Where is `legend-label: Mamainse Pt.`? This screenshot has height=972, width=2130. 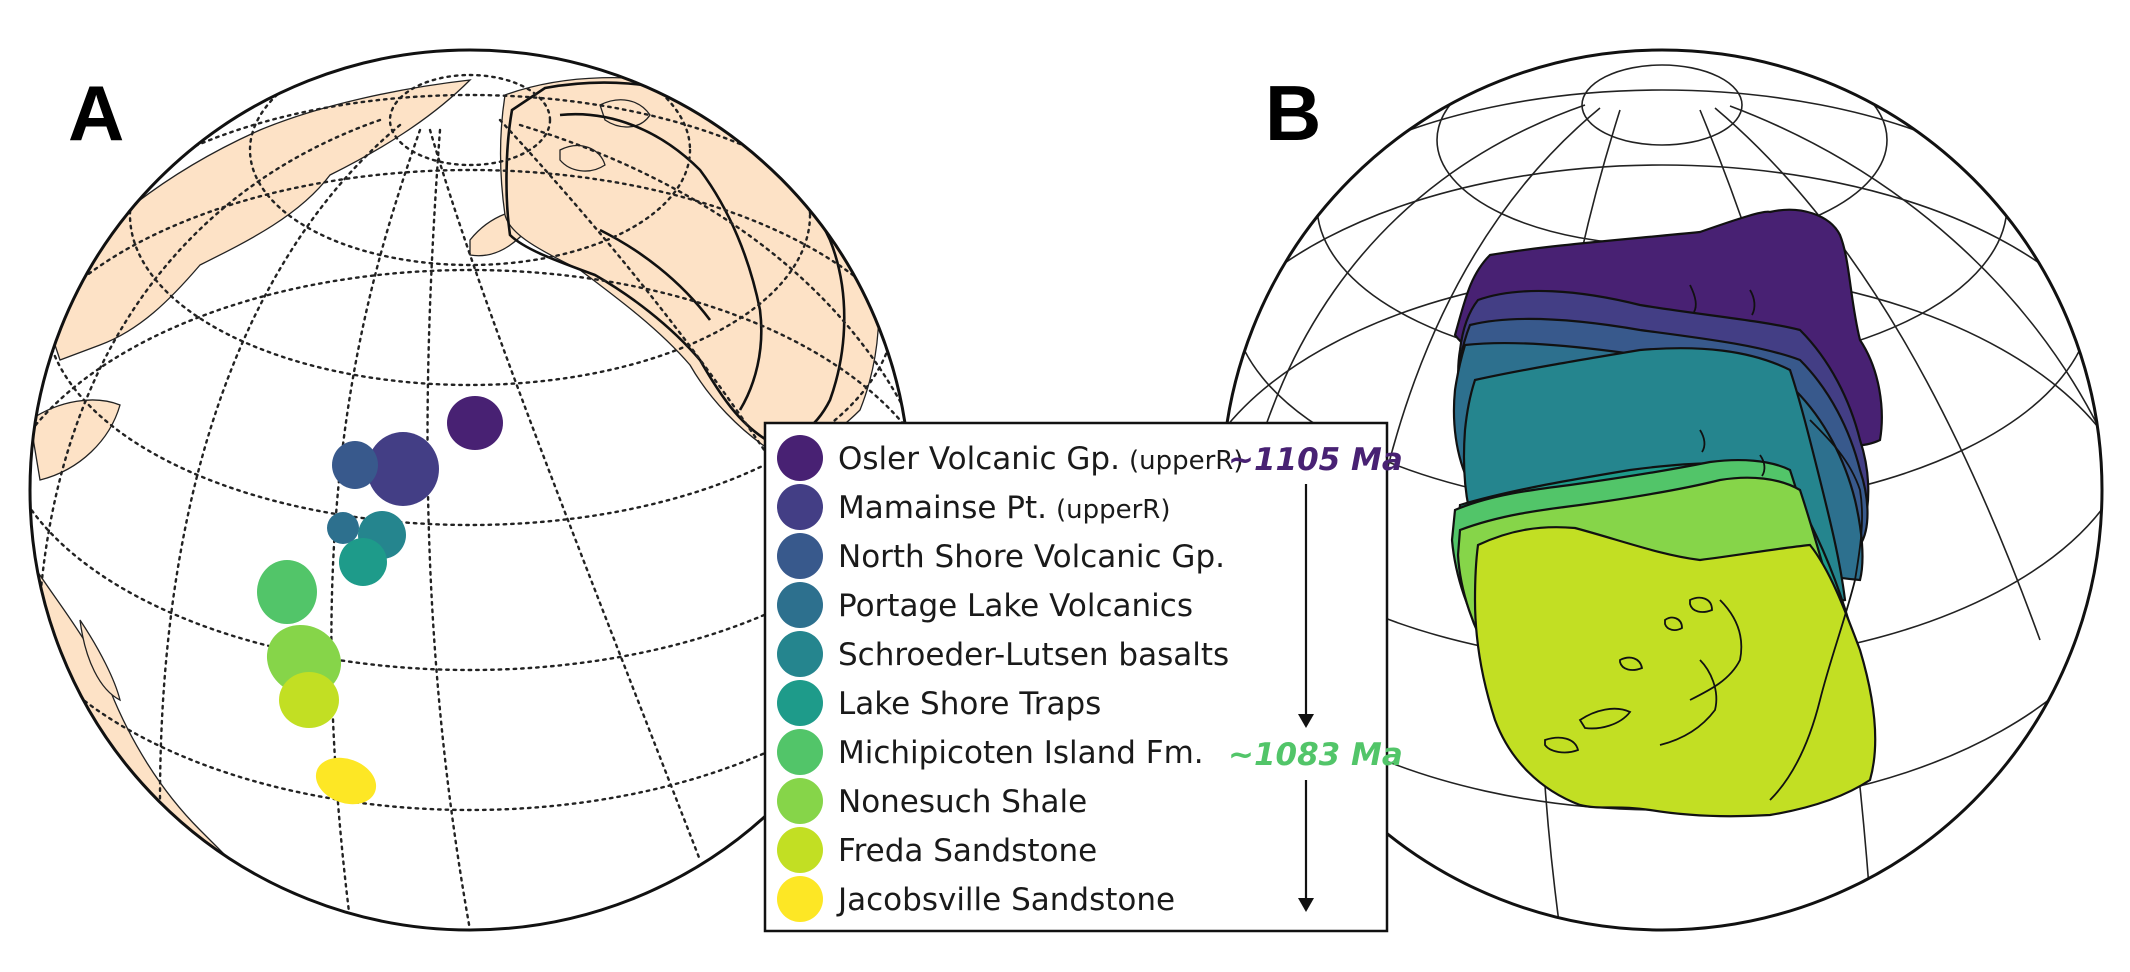
legend-label: Mamainse Pt. is located at coordinates (942, 508).